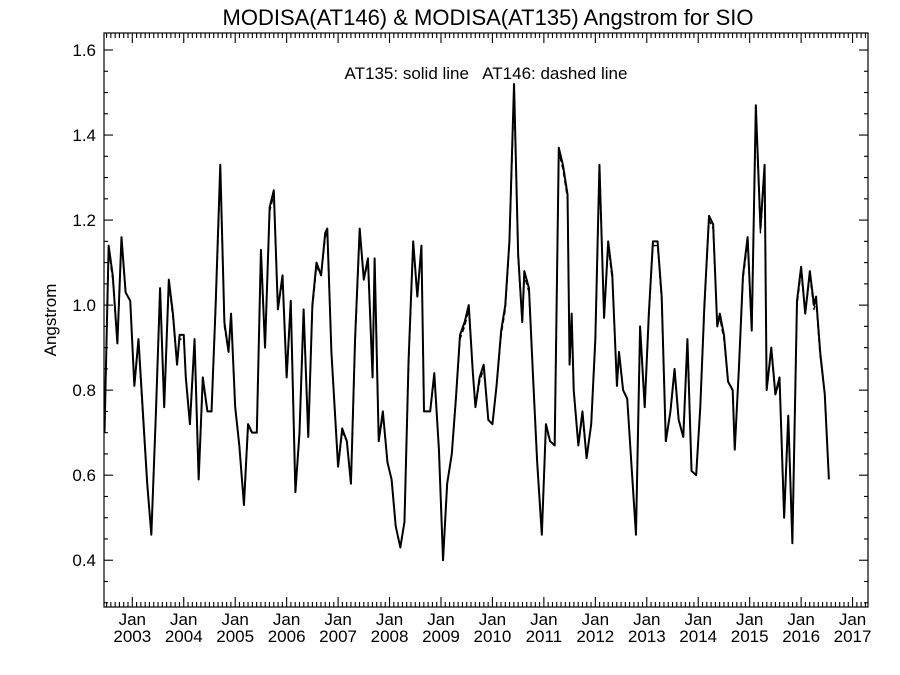  What do you see at coordinates (801, 636) in the screenshot?
I see `x-tick-year-label: 2016` at bounding box center [801, 636].